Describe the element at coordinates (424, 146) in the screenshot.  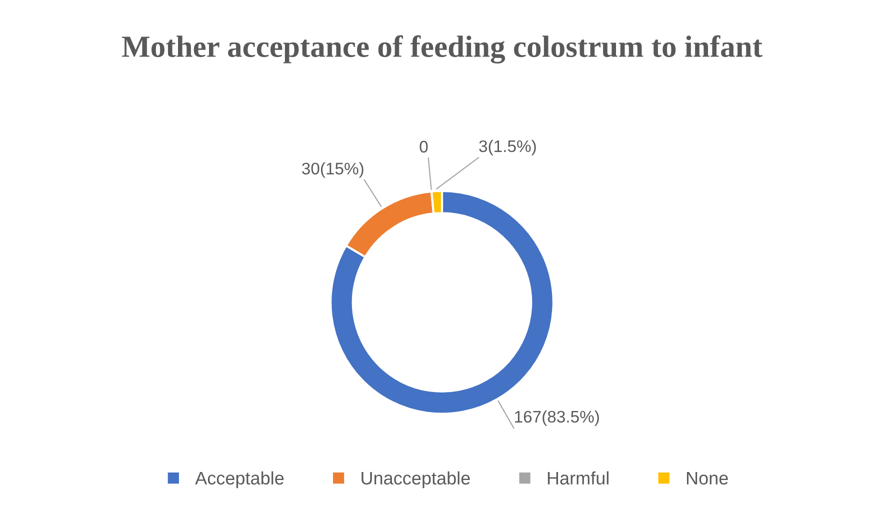
I see `text: 0` at that location.